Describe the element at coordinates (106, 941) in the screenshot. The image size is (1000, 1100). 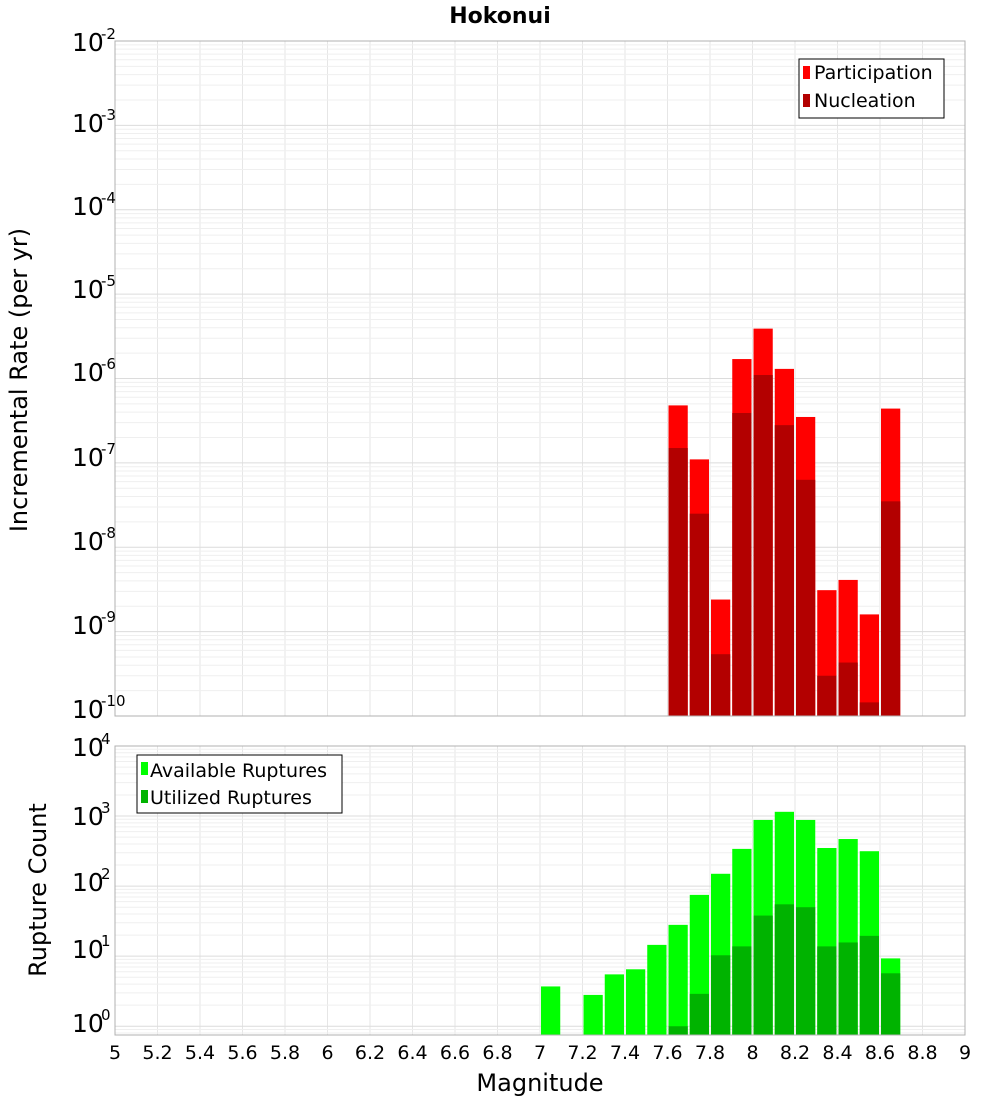
I see `y-tick-exponent: 1` at that location.